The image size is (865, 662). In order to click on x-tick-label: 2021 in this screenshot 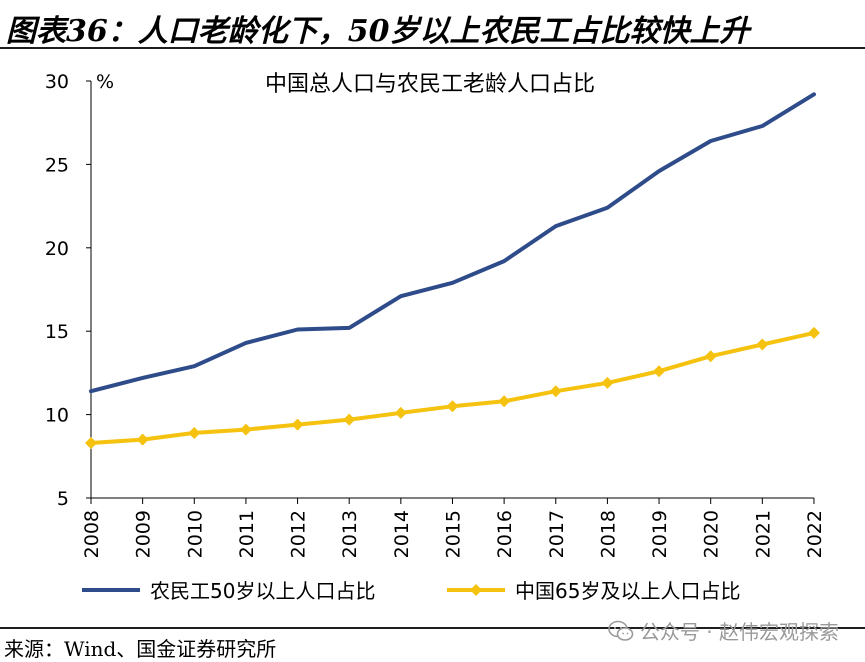, I will do `click(763, 534)`.